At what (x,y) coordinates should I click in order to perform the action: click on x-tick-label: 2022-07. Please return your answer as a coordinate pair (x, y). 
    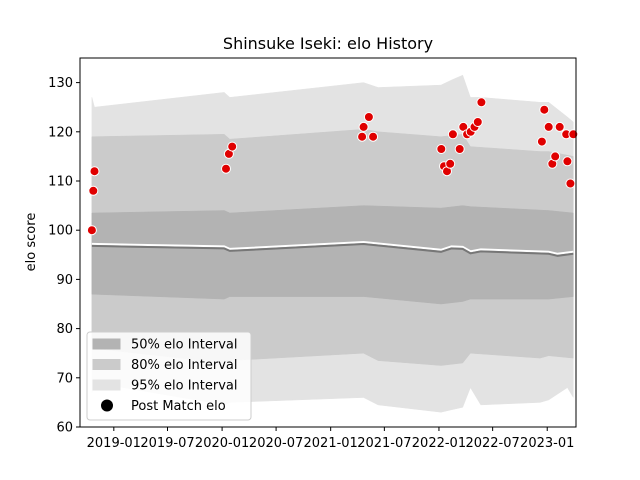
    Looking at the image, I should click on (492, 443).